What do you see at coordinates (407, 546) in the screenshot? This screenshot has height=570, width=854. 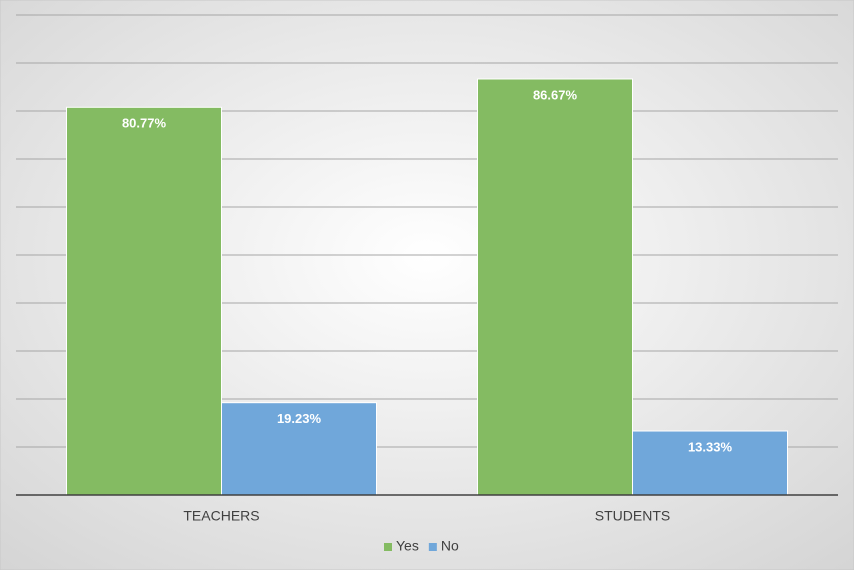 I see `legend-label: Yes` at bounding box center [407, 546].